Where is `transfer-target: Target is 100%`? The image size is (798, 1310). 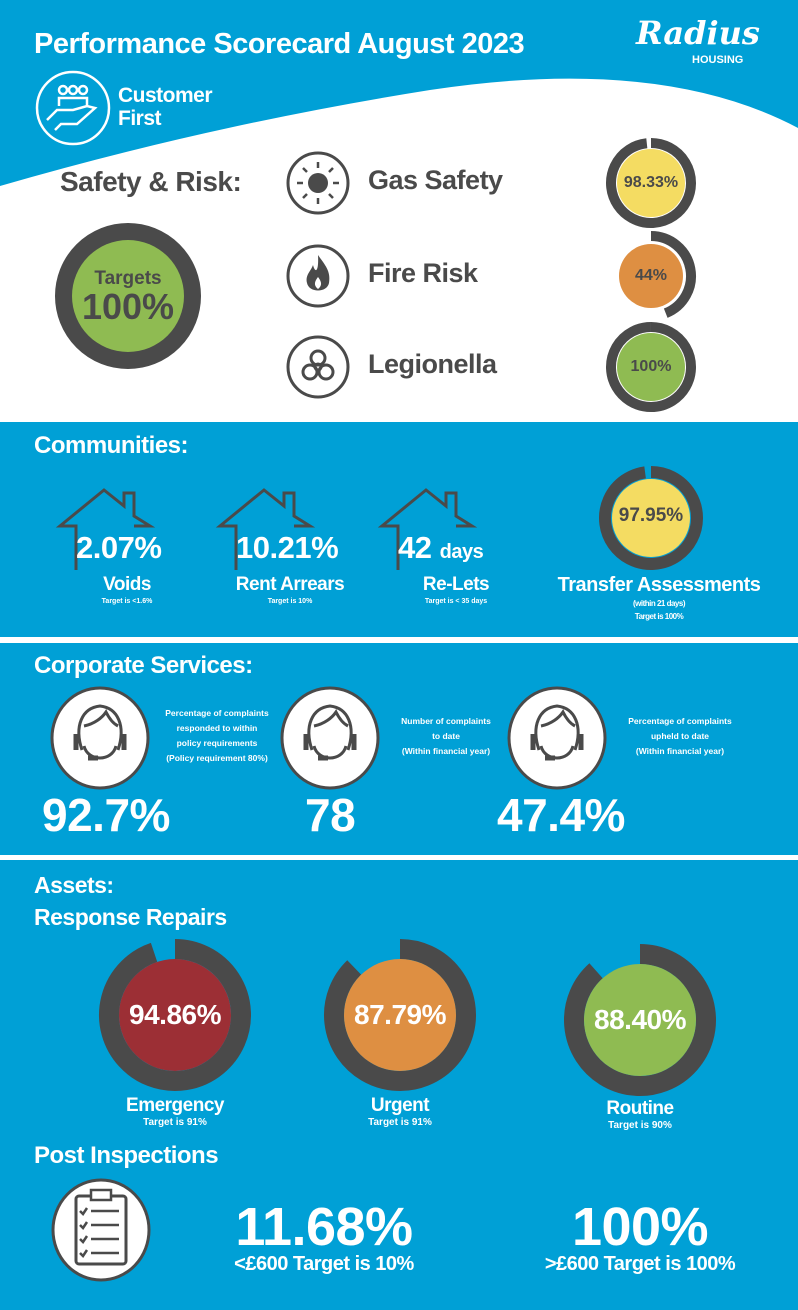
transfer-target: Target is 100% is located at coordinates (659, 616).